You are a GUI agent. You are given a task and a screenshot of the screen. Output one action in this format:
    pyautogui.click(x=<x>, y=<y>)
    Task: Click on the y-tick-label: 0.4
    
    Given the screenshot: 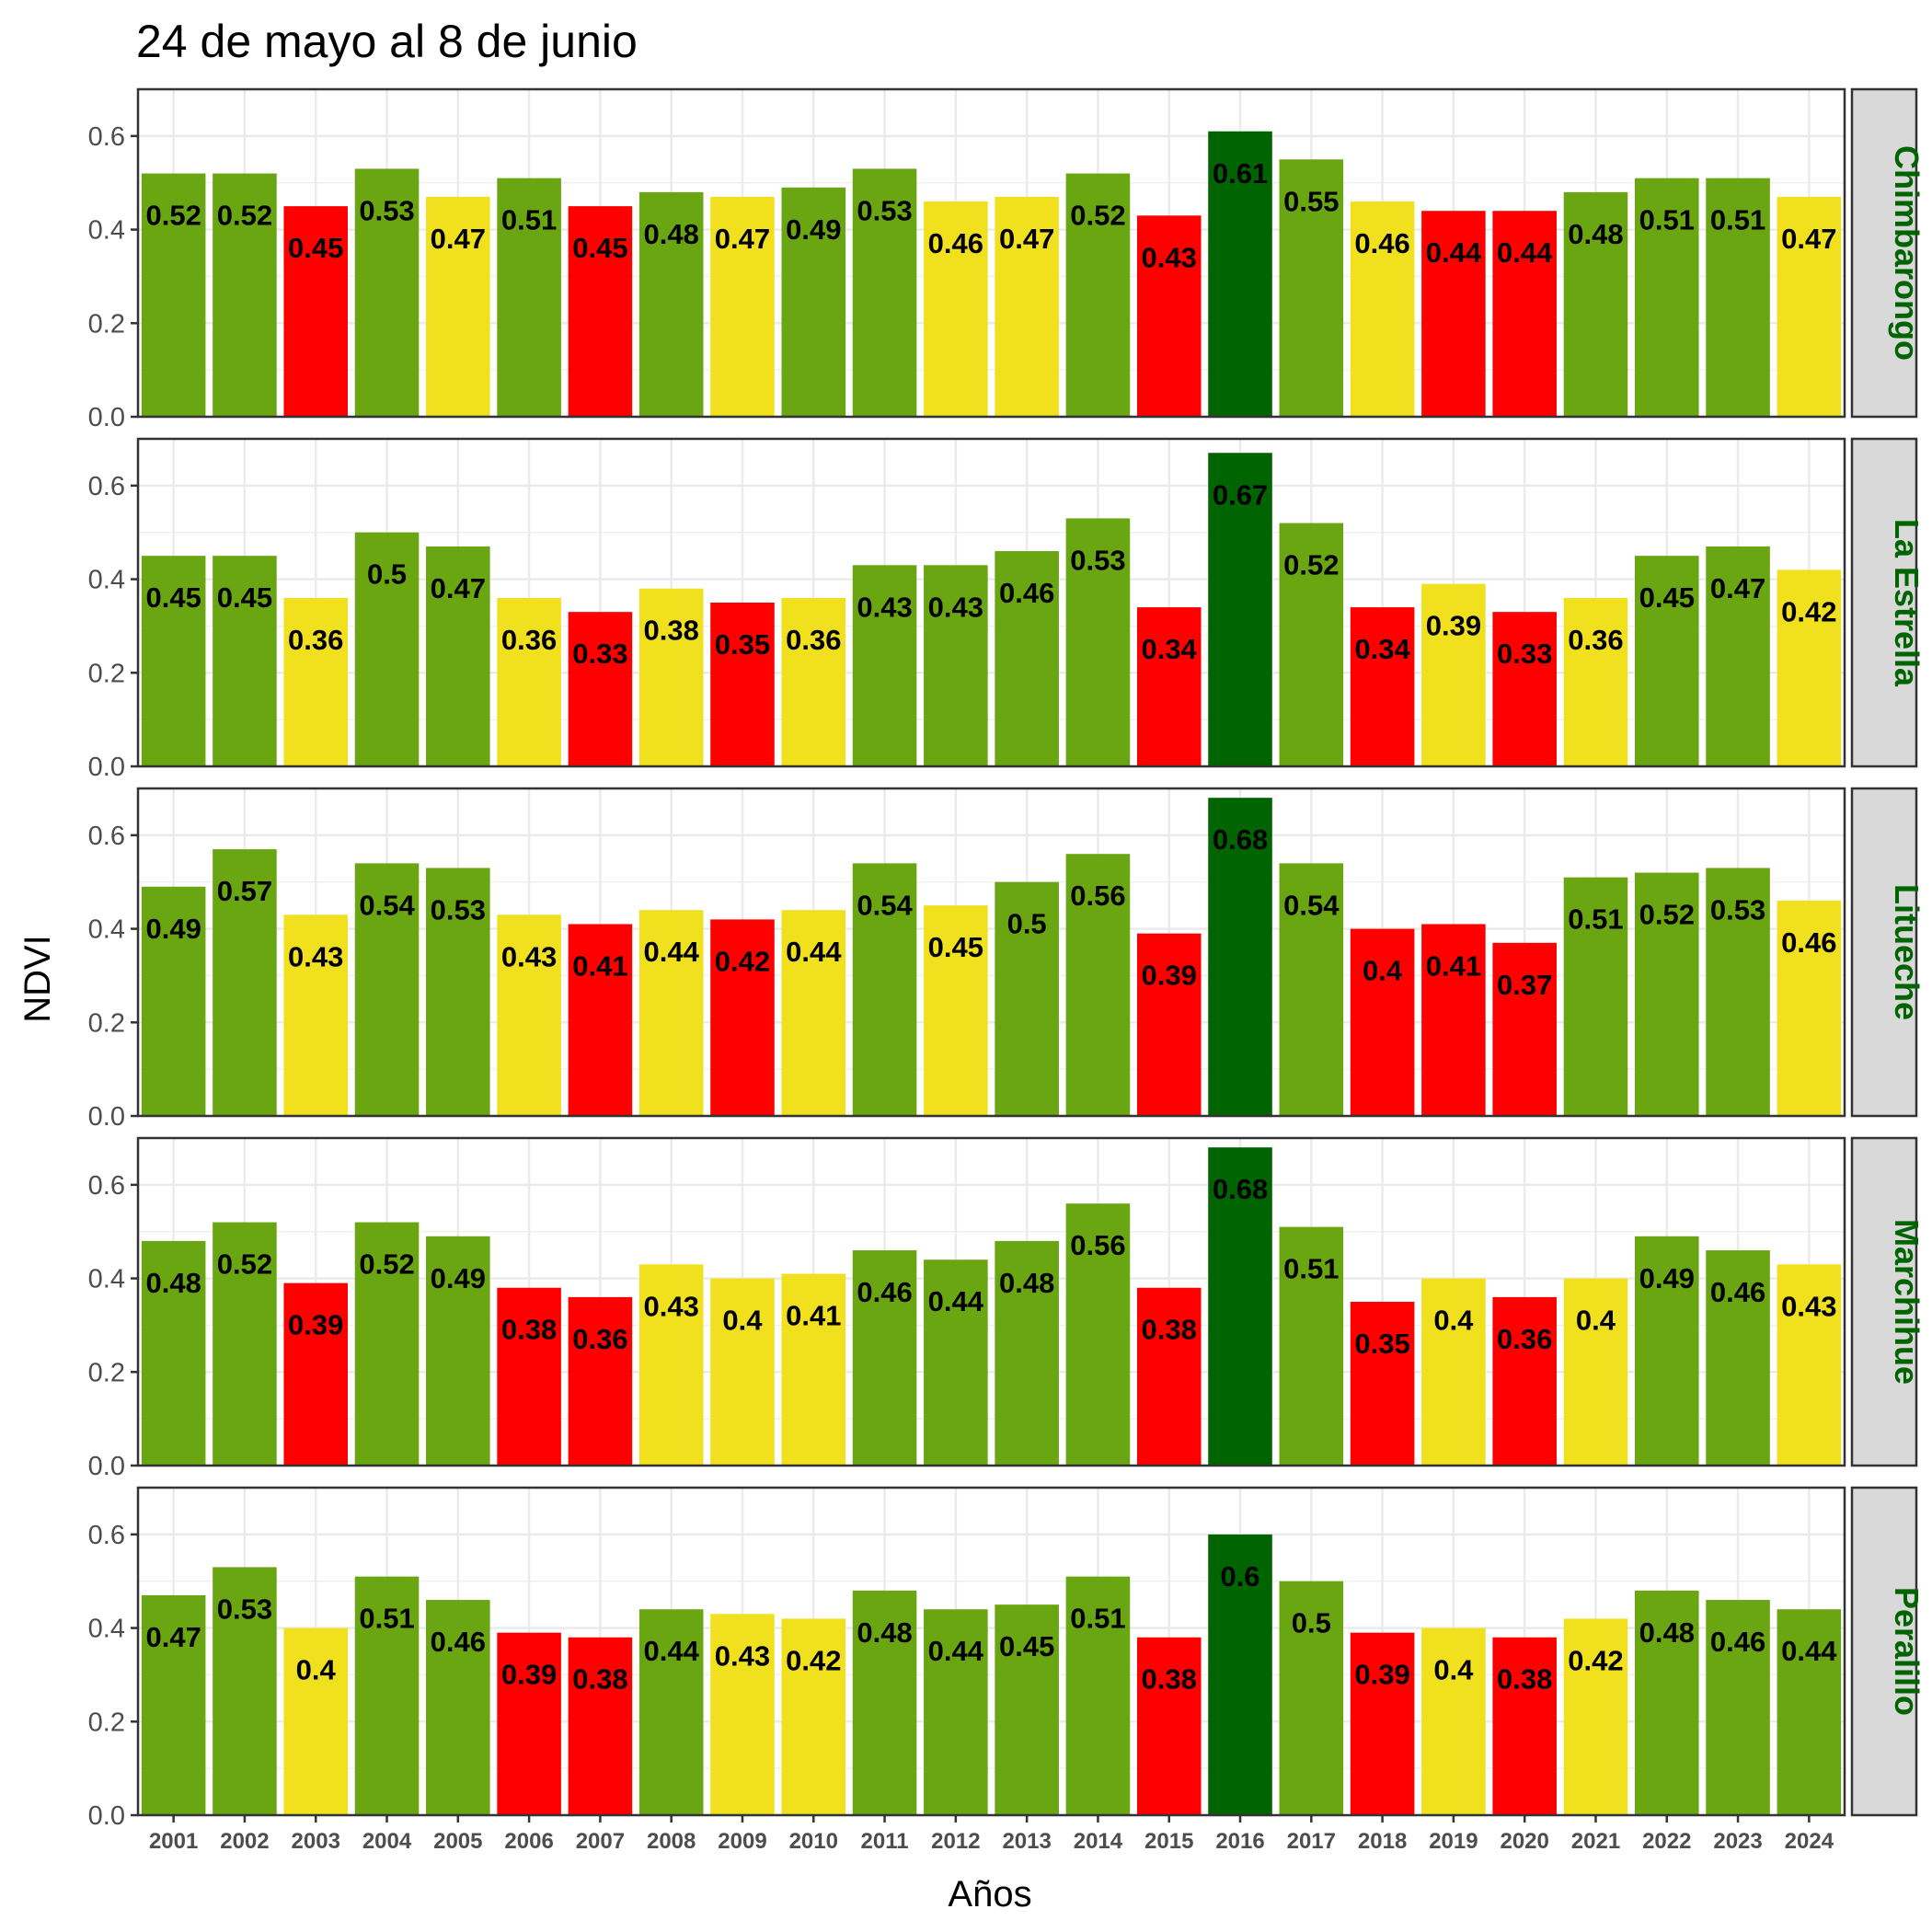 What is the action you would take?
    pyautogui.click(x=106, y=231)
    